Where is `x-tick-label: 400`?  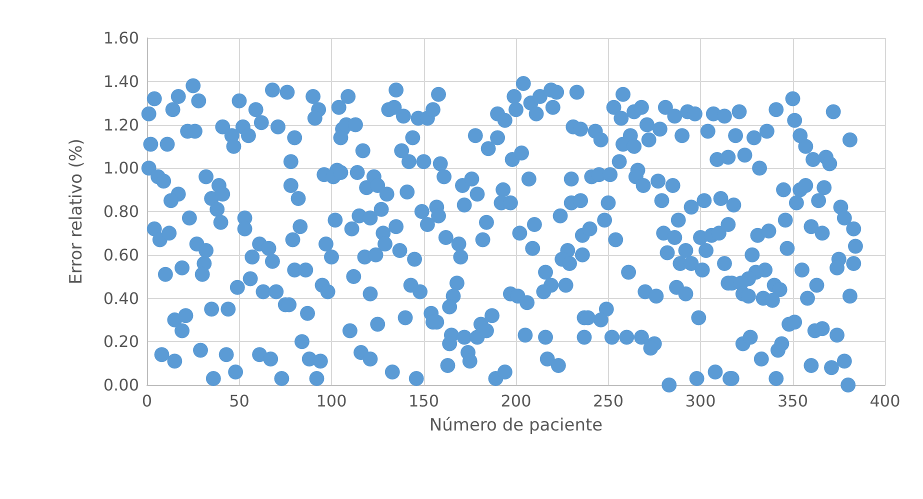 x-tick-label: 400 is located at coordinates (885, 401).